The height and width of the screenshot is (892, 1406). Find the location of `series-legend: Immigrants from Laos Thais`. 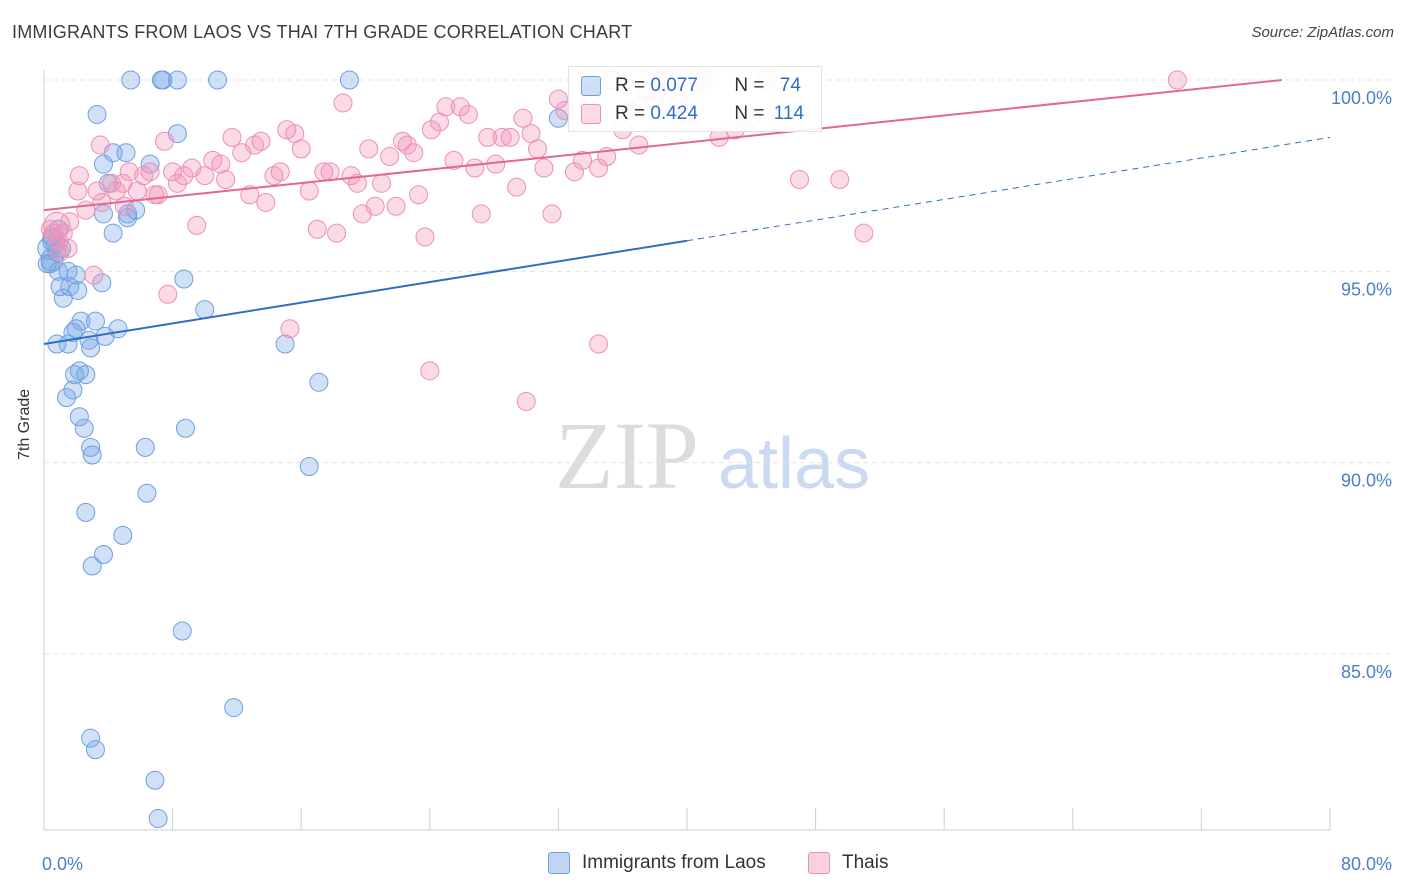

series-legend: Immigrants from Laos Thais is located at coordinates (703, 865).